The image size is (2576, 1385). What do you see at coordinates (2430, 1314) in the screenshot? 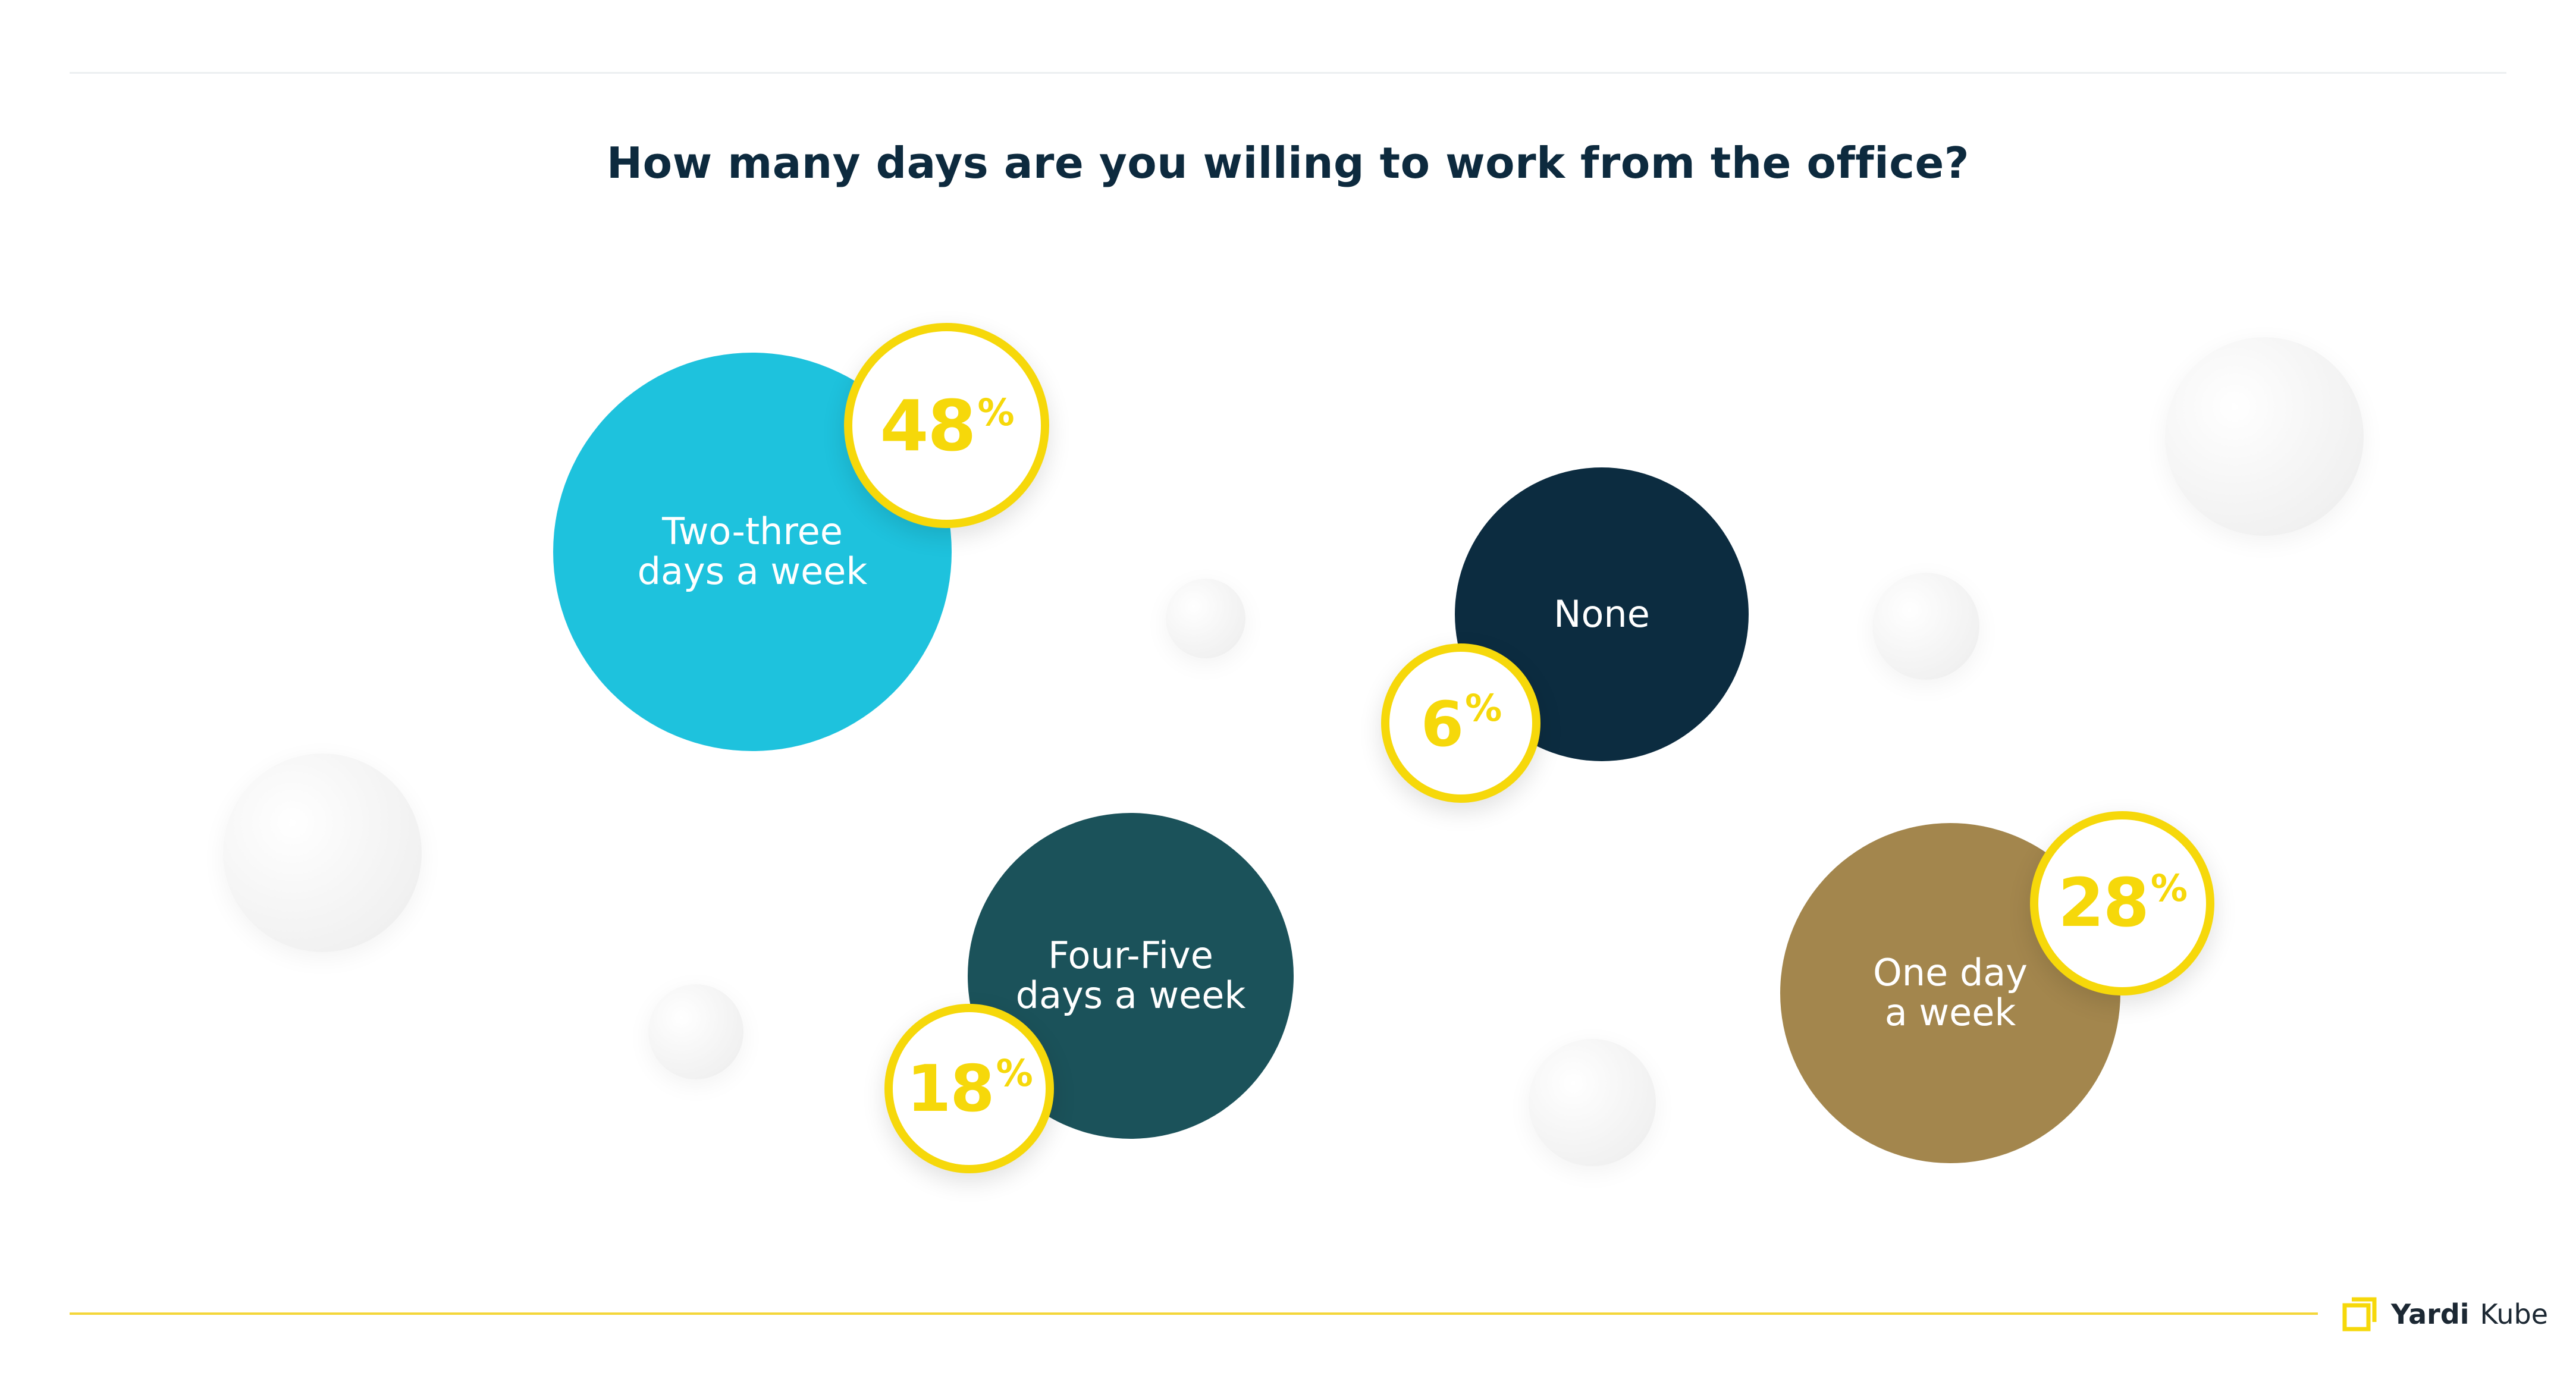
I see `brand-name: Yardi` at bounding box center [2430, 1314].